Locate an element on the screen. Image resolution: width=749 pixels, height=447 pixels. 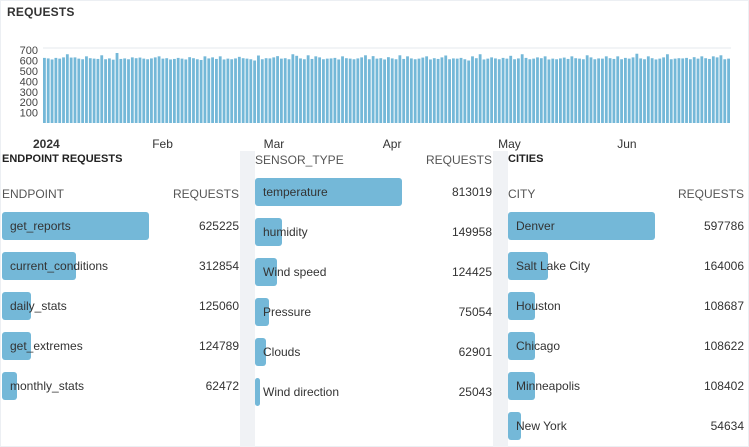
sensor-row-label: Wind speed is located at coordinates (295, 272).